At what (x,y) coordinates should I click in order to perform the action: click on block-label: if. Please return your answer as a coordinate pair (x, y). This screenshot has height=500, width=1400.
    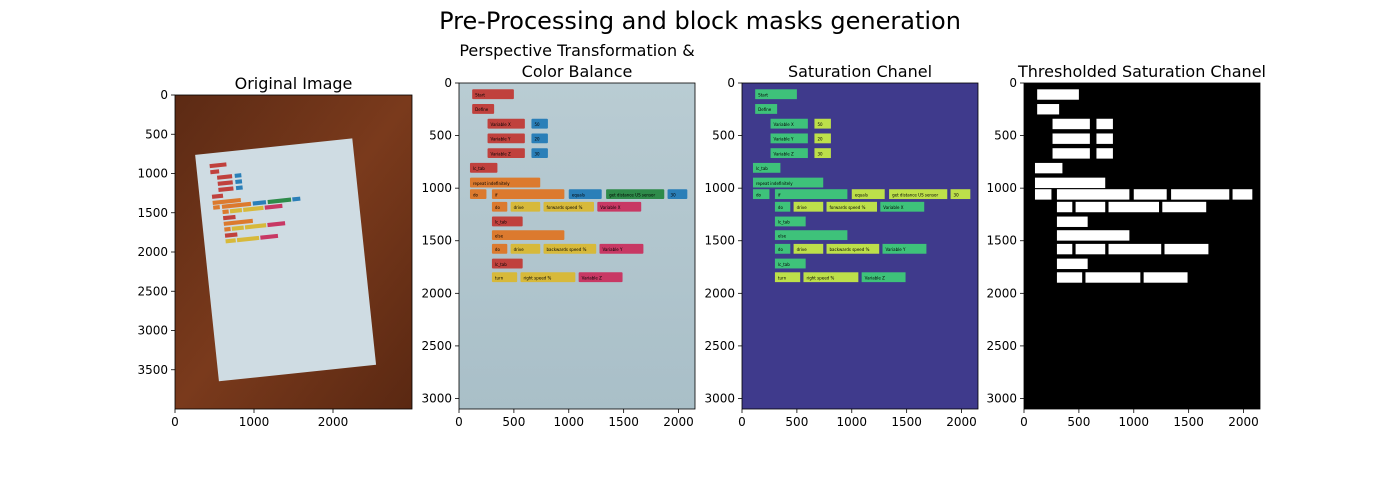
    Looking at the image, I should click on (779, 194).